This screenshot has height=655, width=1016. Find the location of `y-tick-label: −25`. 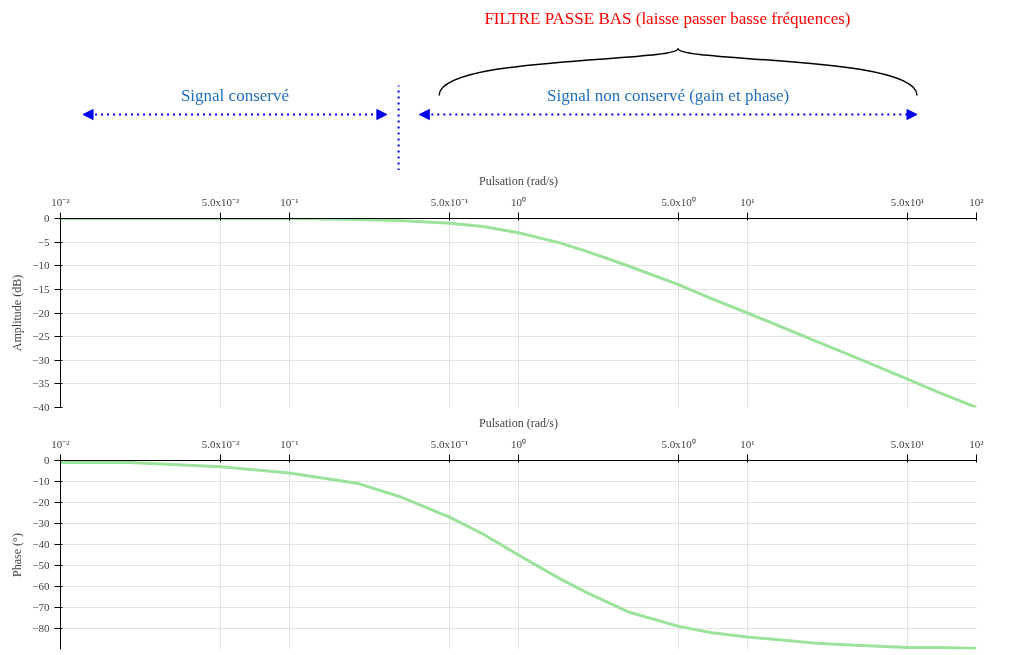

y-tick-label: −25 is located at coordinates (41, 336).